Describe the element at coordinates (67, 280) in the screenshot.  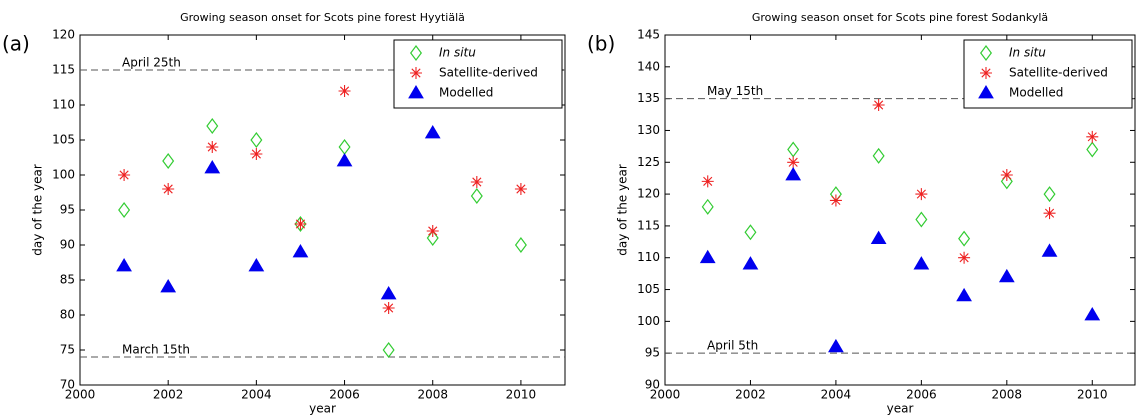
I see `y-tick-label: 85` at that location.